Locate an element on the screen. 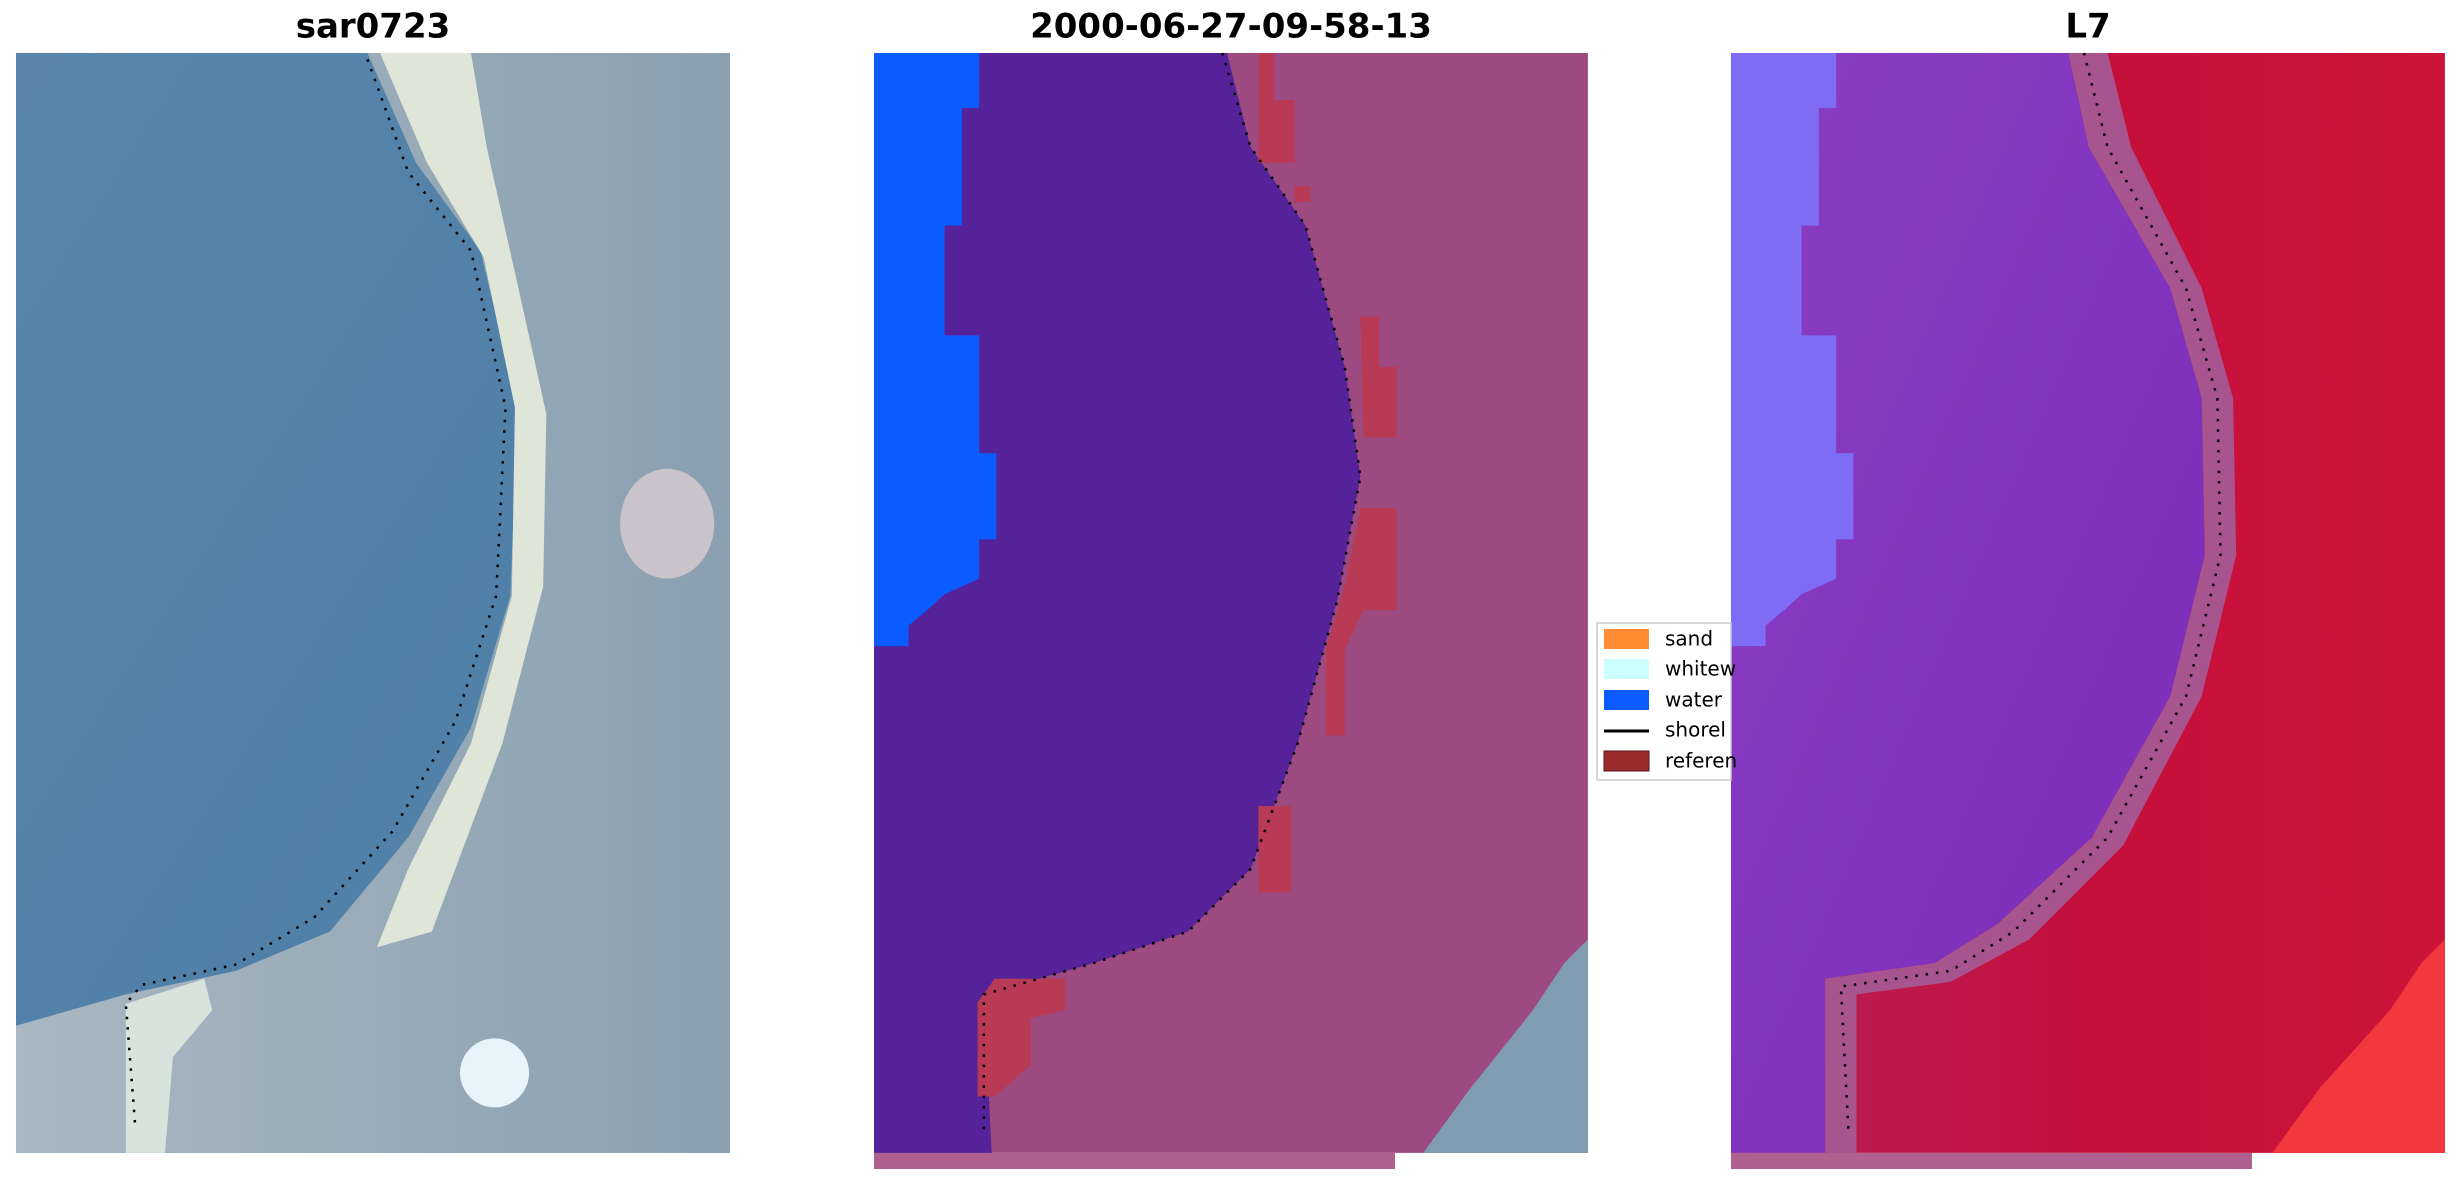 The image size is (2460, 1184). panel-title: 2000-06-27-09-58-13 is located at coordinates (1231, 27).